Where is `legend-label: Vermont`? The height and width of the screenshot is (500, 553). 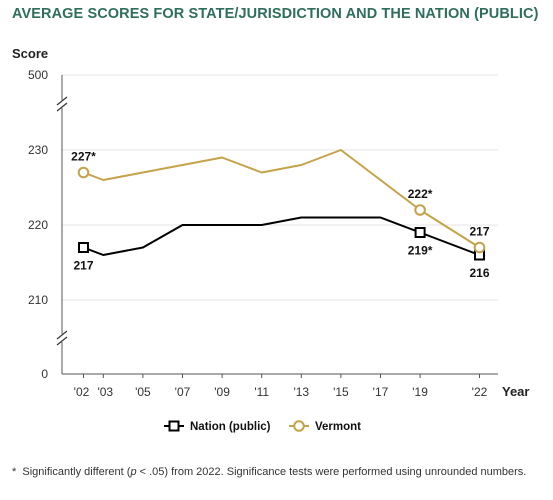
legend-label: Vermont is located at coordinates (338, 427).